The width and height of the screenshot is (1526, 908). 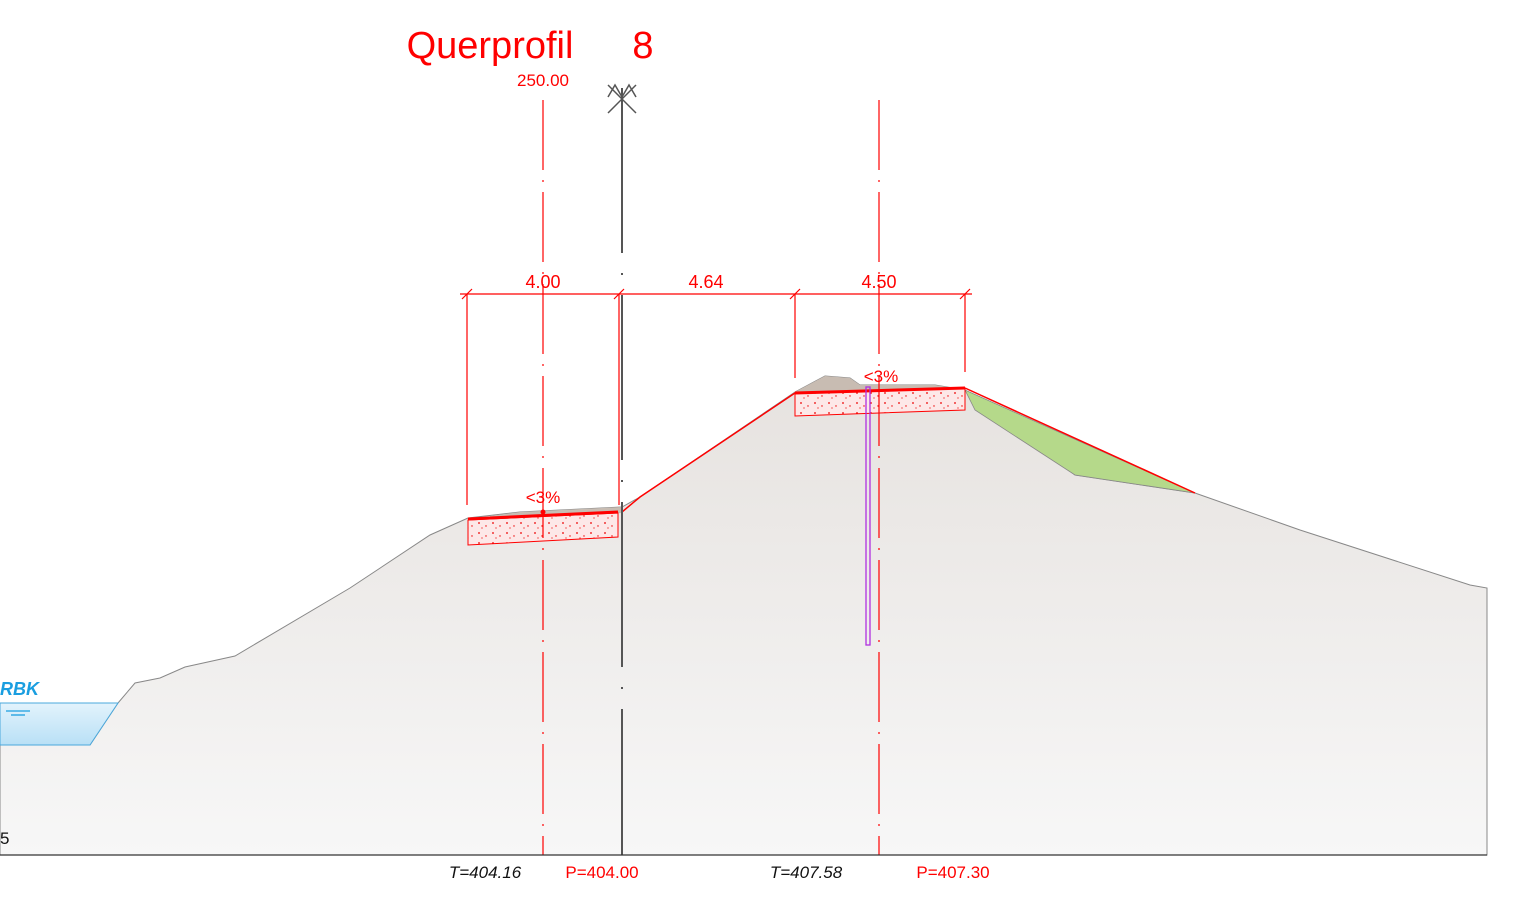 I want to click on terrain-height: T=407.58, so click(x=806, y=872).